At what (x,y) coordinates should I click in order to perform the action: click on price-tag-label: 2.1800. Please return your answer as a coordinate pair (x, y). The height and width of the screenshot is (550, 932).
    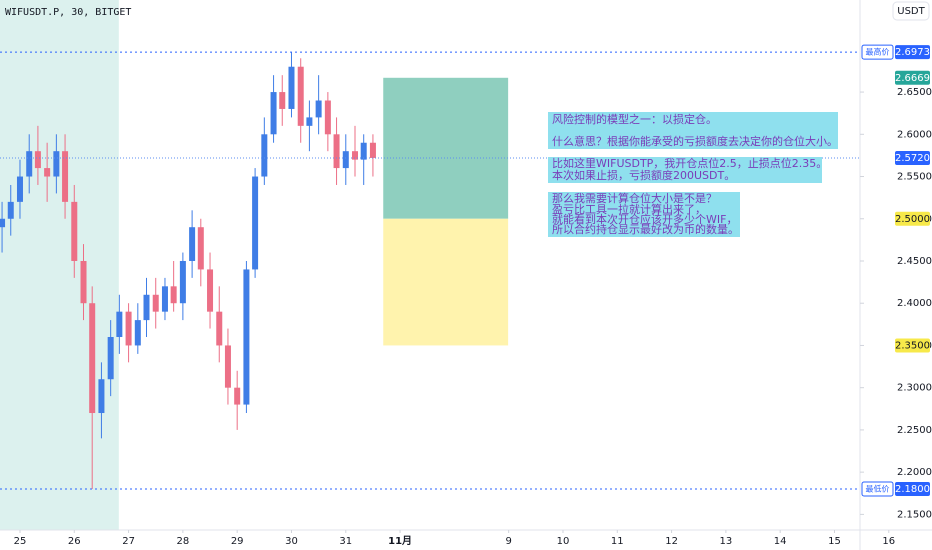
    Looking at the image, I should click on (912, 489).